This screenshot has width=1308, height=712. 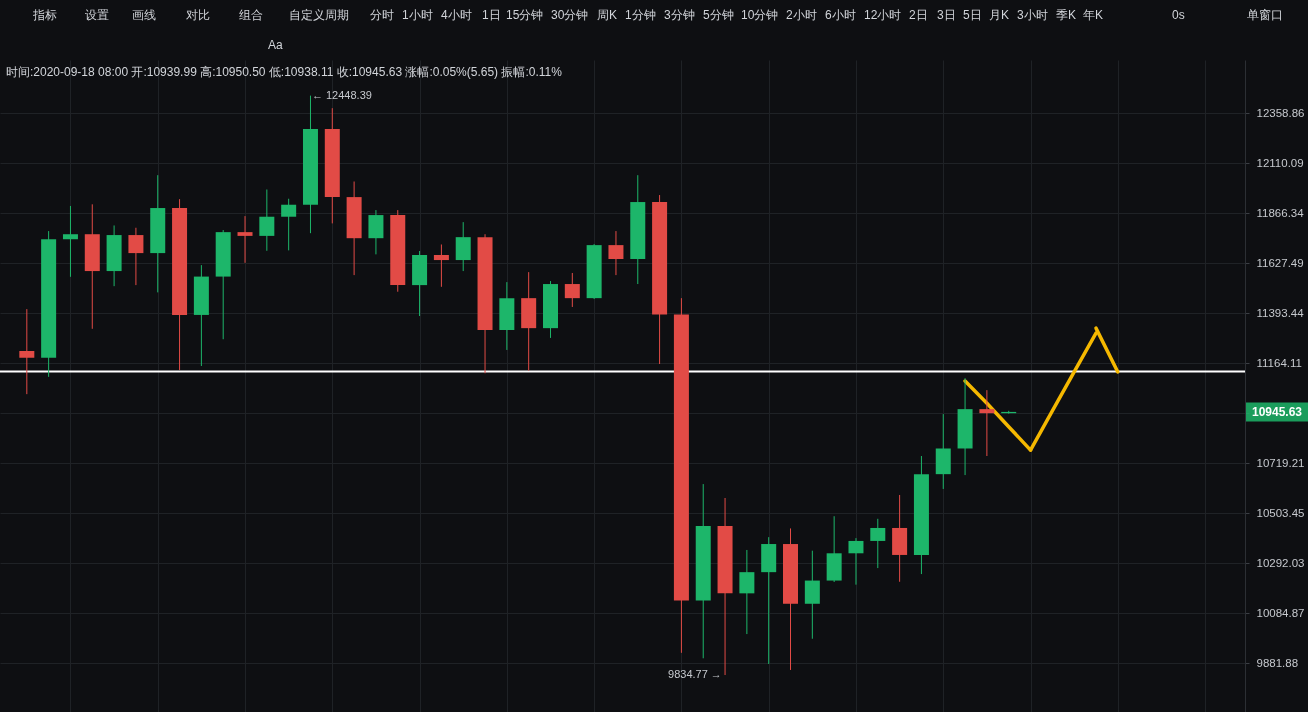 What do you see at coordinates (999, 15) in the screenshot?
I see `text: 月K` at bounding box center [999, 15].